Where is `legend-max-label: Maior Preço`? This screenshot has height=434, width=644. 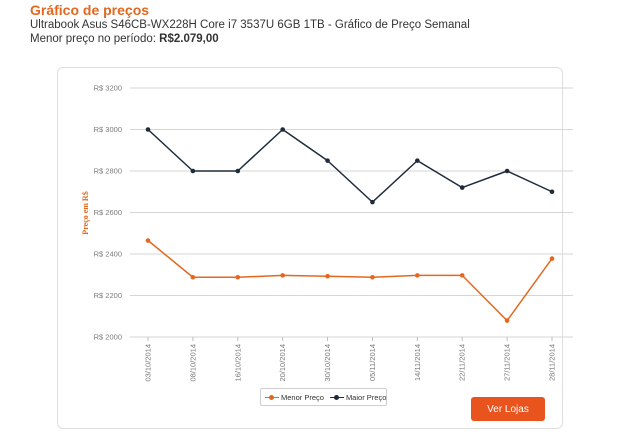 legend-max-label: Maior Preço is located at coordinates (366, 397).